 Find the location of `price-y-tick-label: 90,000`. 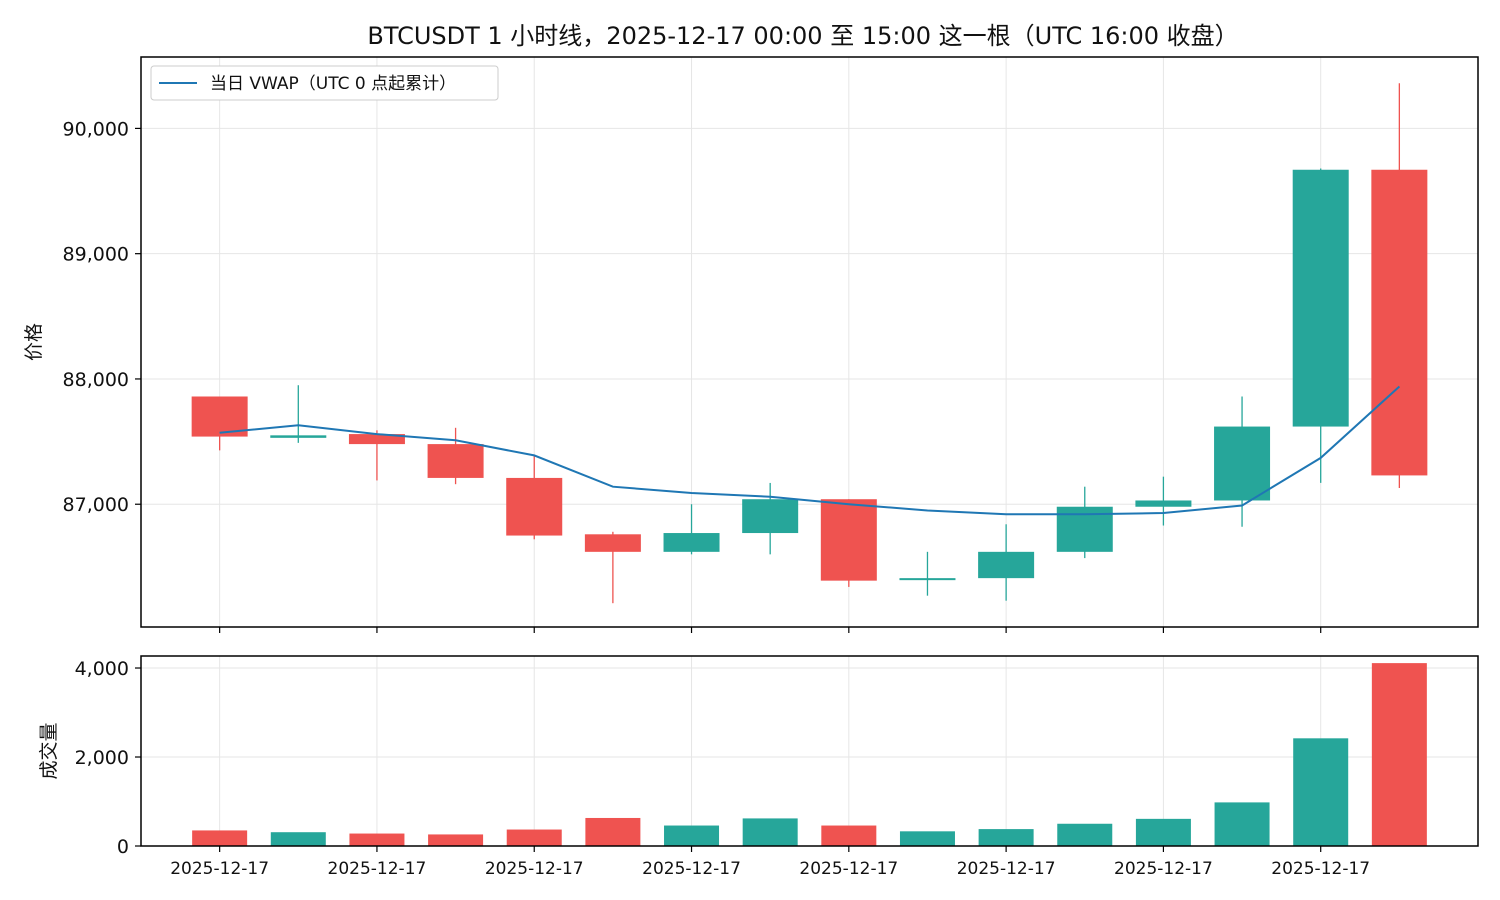

price-y-tick-label: 90,000 is located at coordinates (96, 129).